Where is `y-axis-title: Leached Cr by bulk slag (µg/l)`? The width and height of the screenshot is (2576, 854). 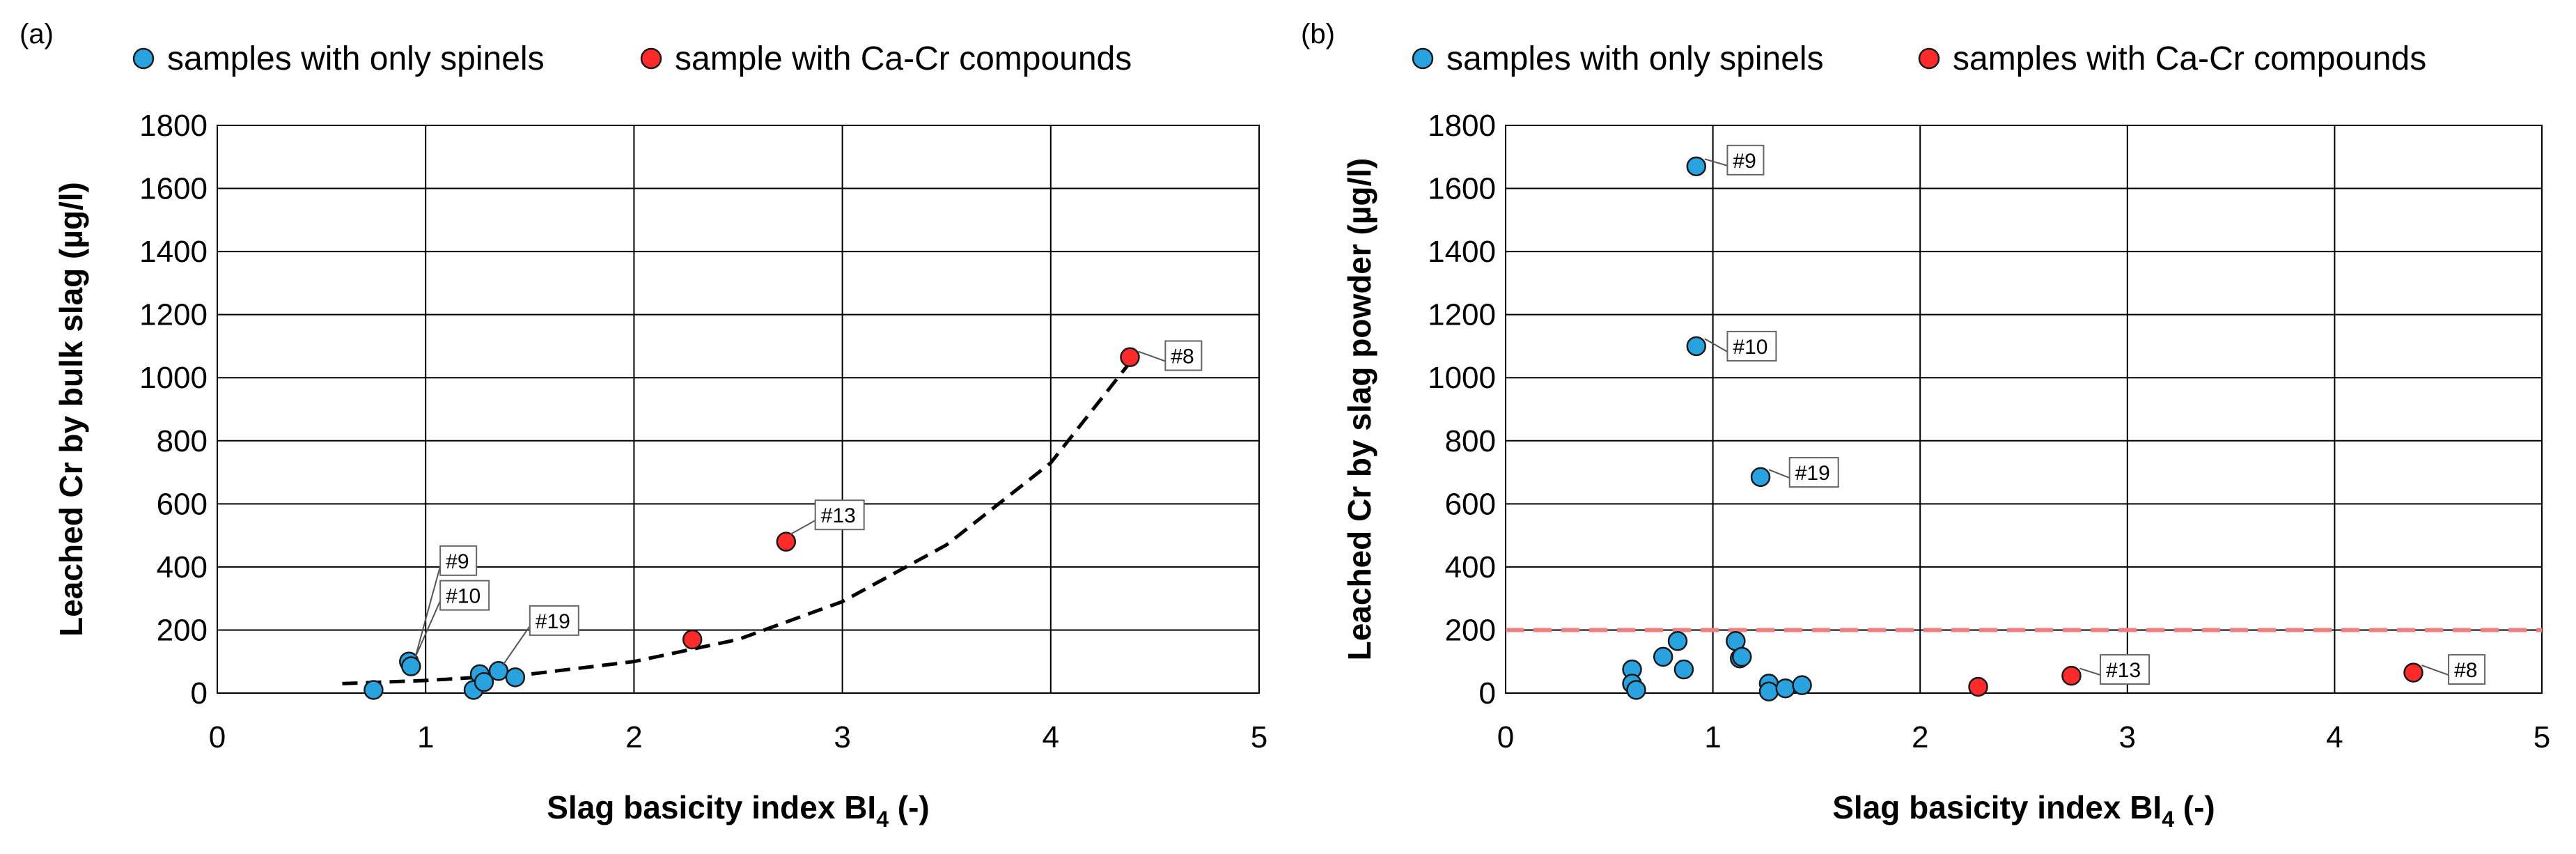
y-axis-title: Leached Cr by bulk slag (µg/l) is located at coordinates (71, 409).